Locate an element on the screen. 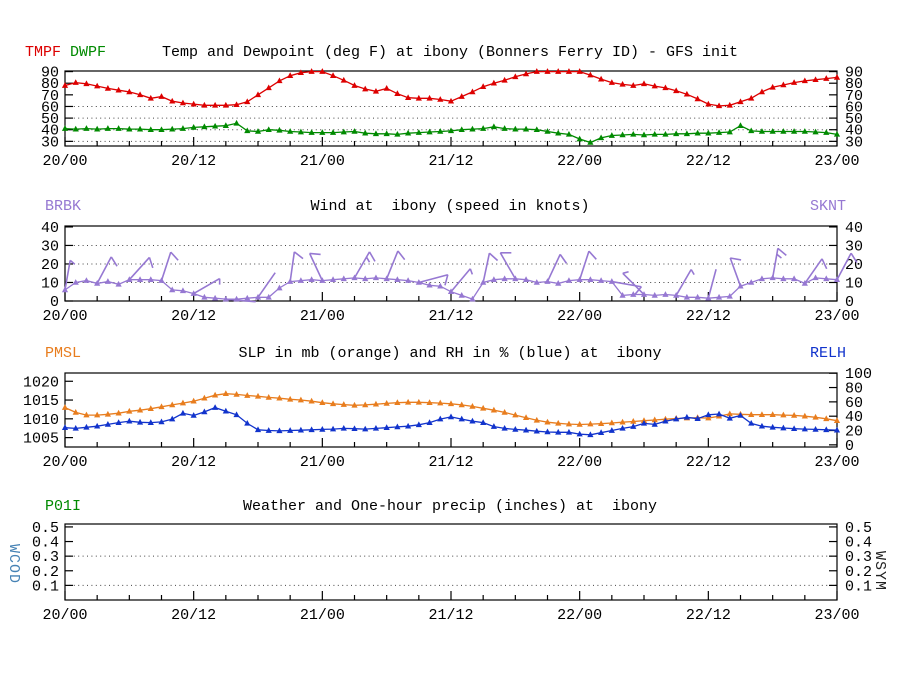 This screenshot has width=900, height=700. panel-2-header: BRBK Wind at ibony (speed in knots) SKNT is located at coordinates (450, 206).